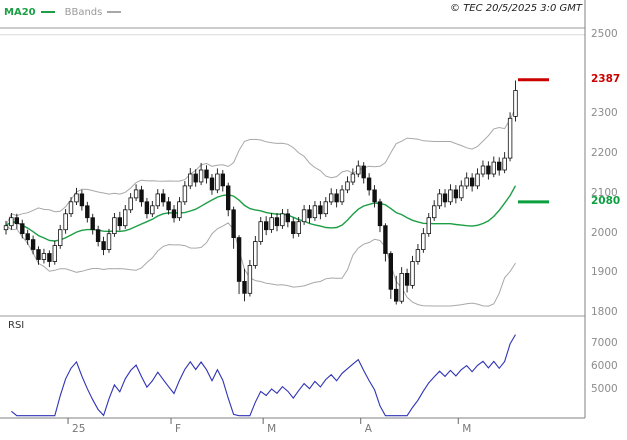  I want to click on resistance-level-label: 2387, so click(606, 78).